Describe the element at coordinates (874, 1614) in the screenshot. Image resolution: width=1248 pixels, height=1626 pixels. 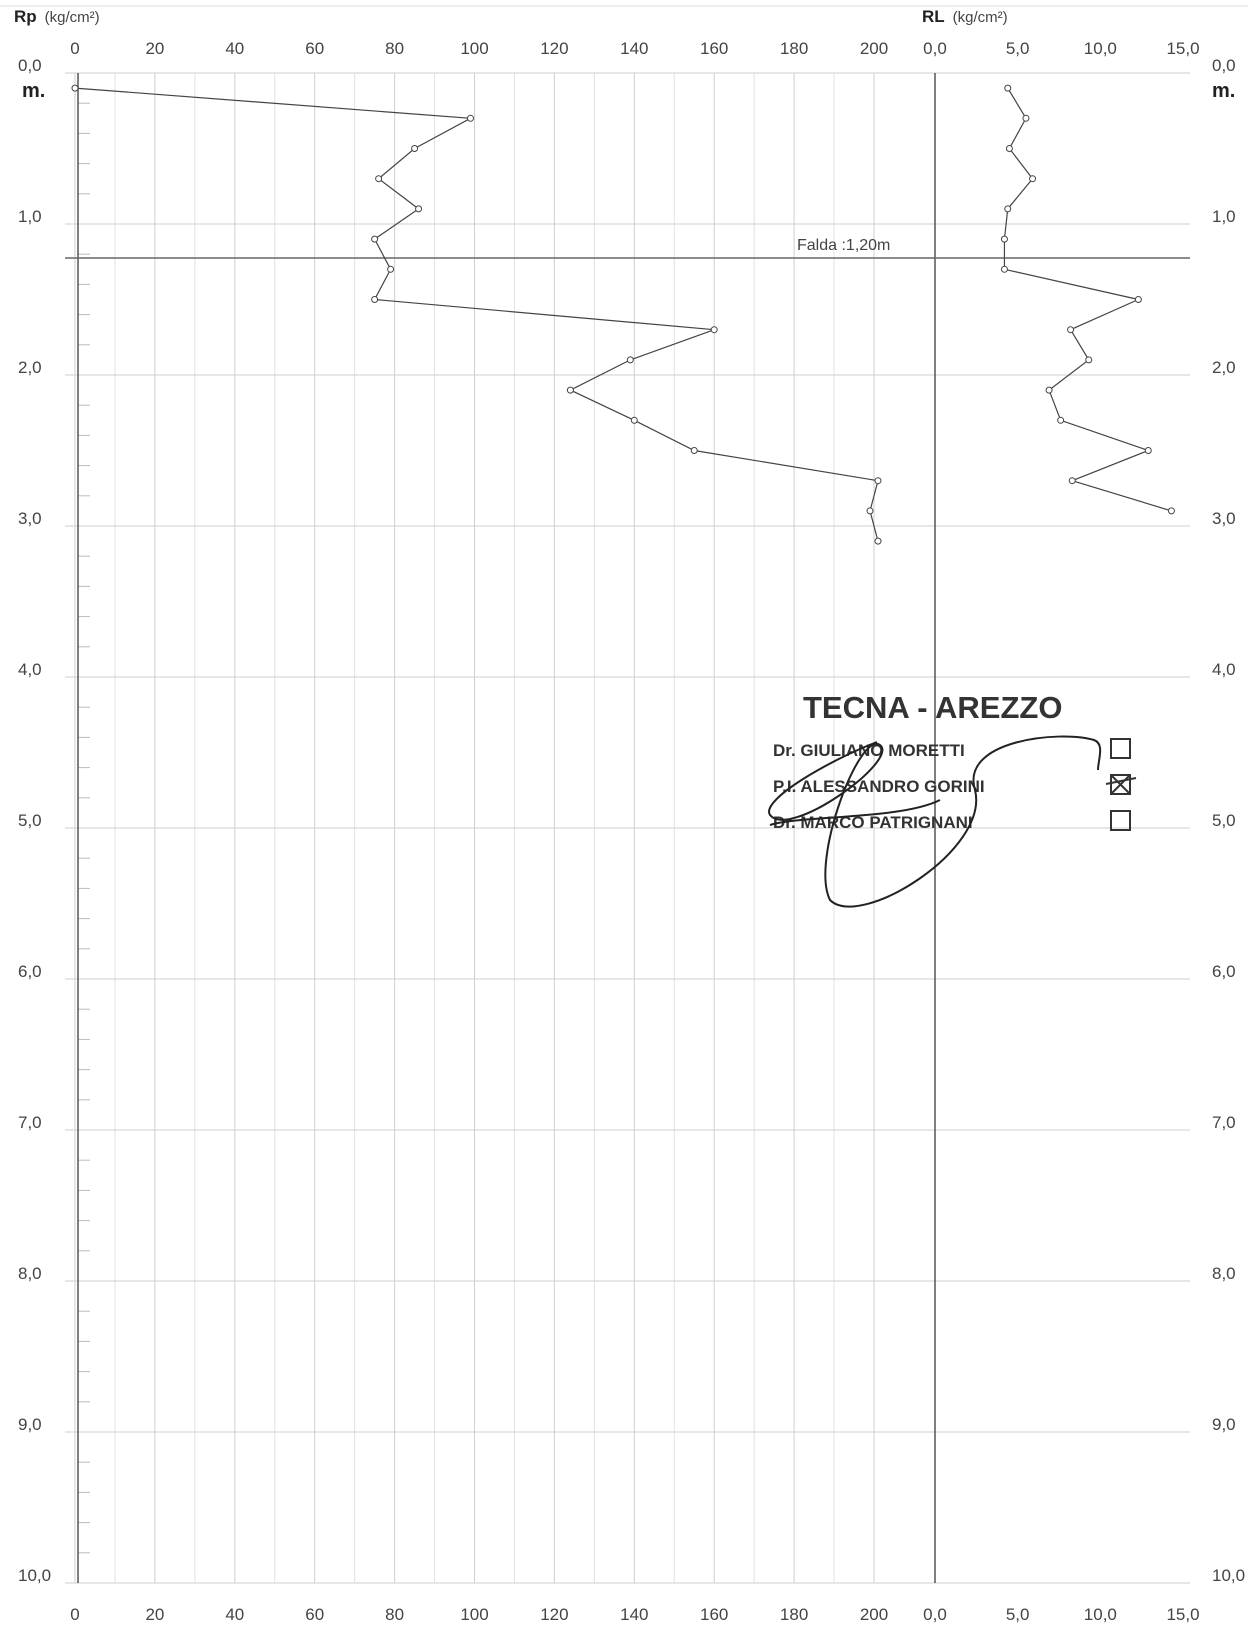
I see `rp-bottom-tick-label: 200` at that location.